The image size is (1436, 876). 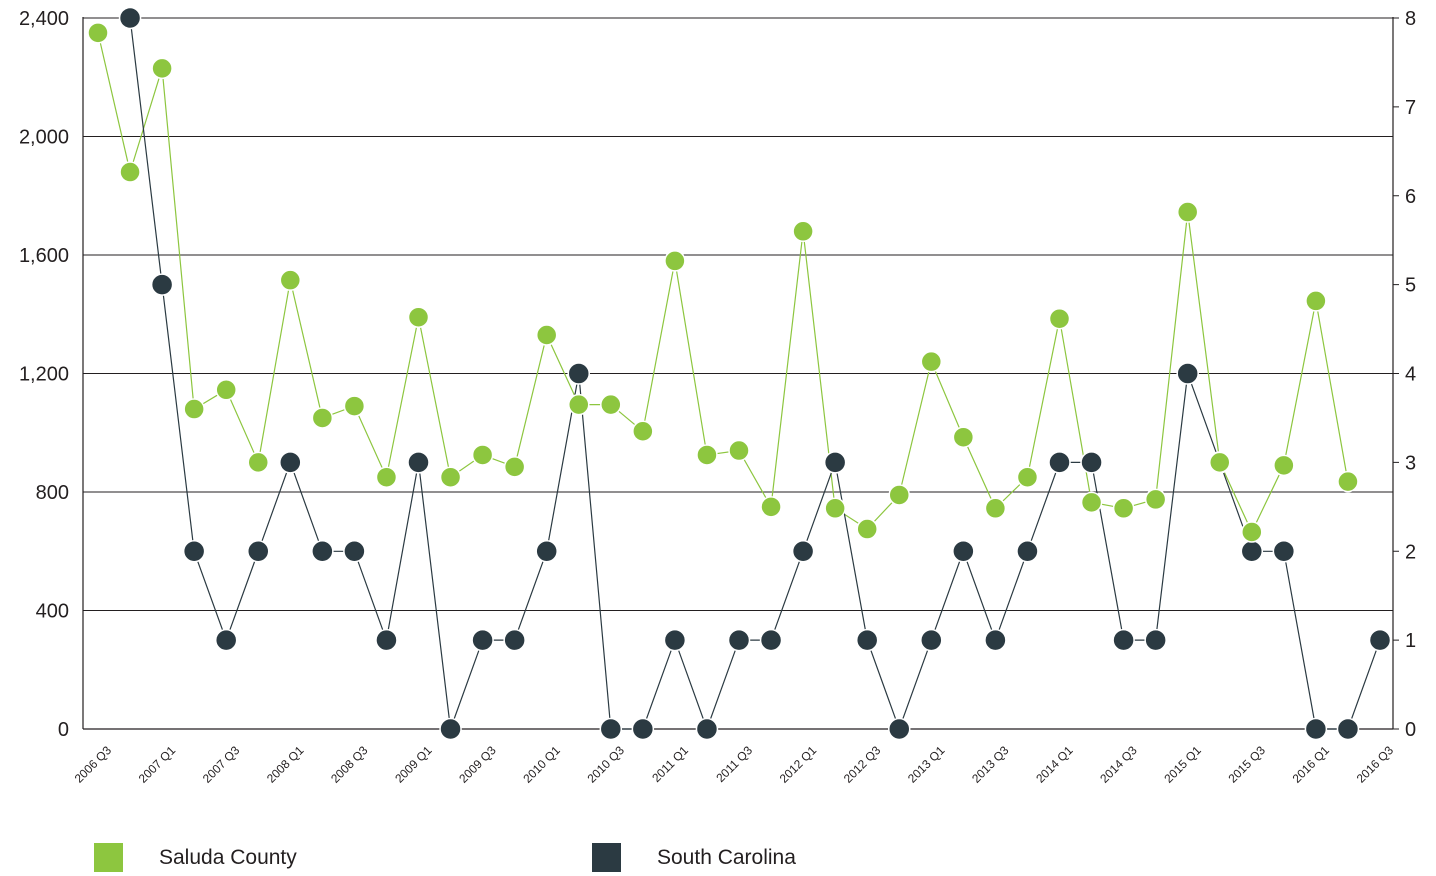 I want to click on x-tick-label: 2010 Q3, so click(x=605, y=764).